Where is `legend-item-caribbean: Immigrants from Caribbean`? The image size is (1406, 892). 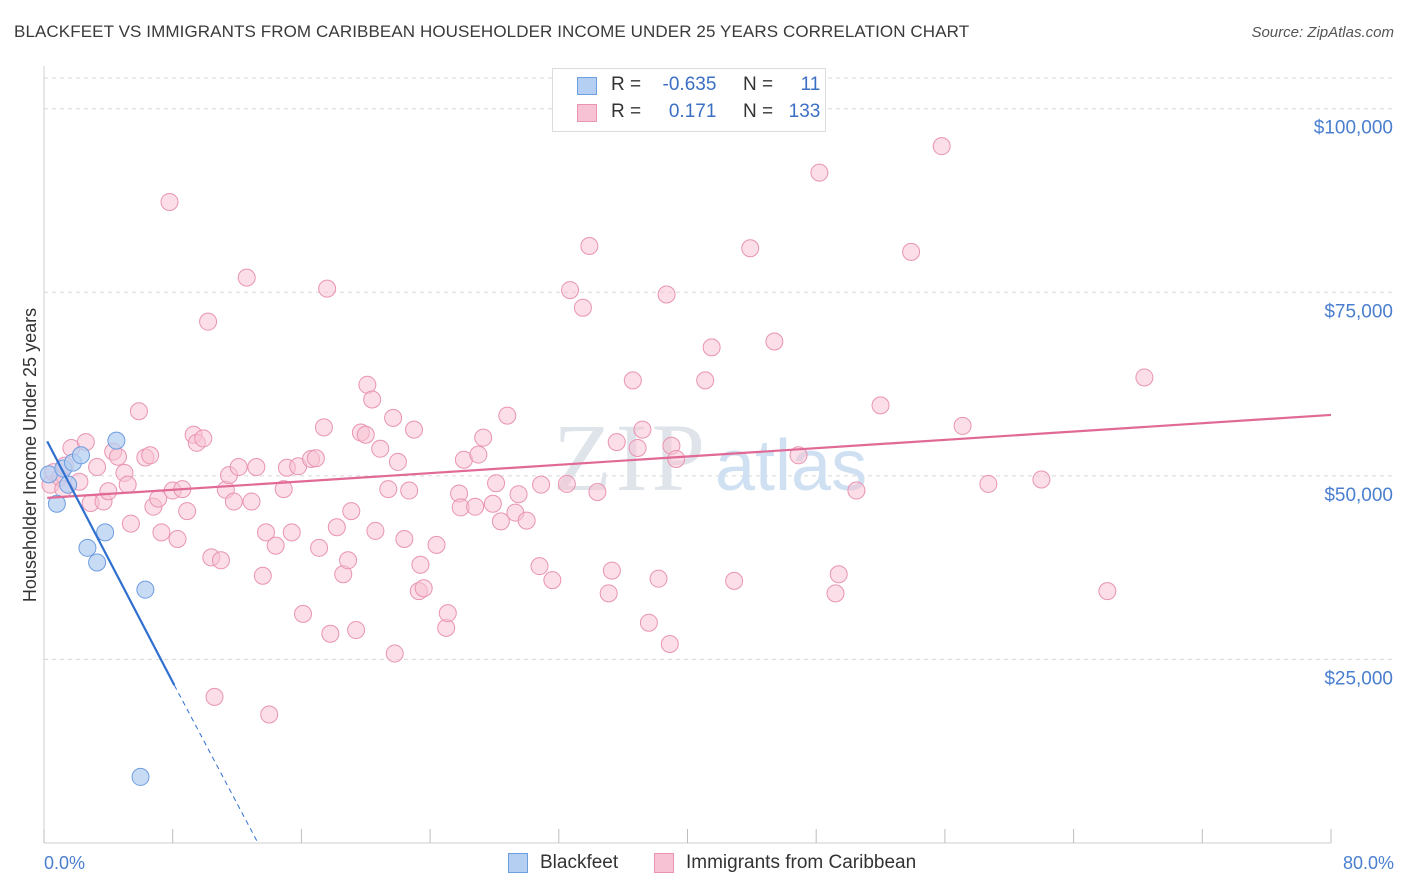 legend-item-caribbean: Immigrants from Caribbean is located at coordinates (785, 863).